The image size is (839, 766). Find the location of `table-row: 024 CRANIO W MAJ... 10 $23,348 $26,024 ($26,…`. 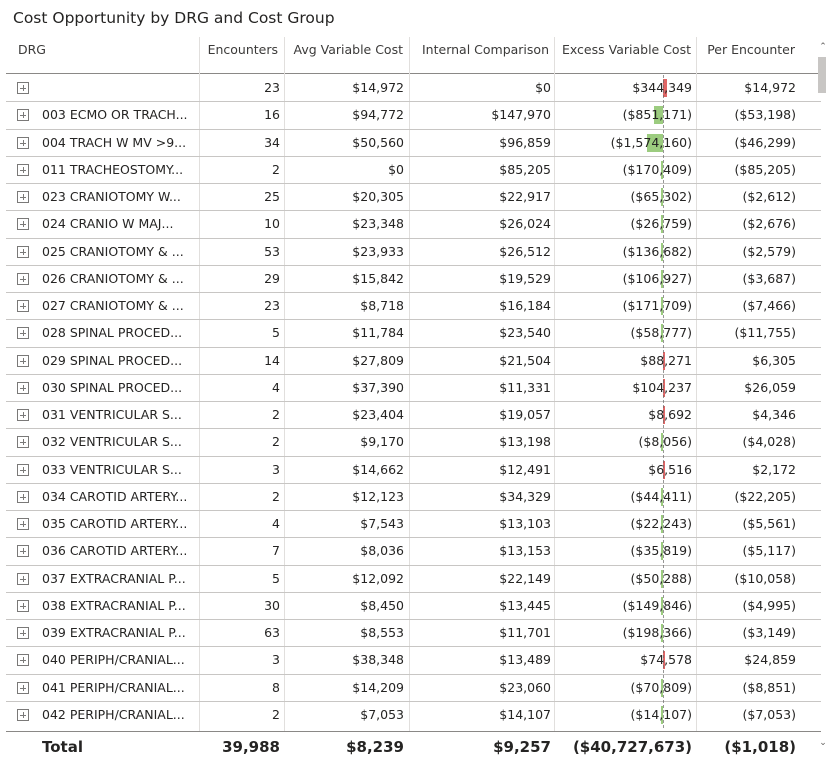

table-row: 024 CRANIO W MAJ... 10 $23,348 $26,024 ($26,… is located at coordinates (413, 225).